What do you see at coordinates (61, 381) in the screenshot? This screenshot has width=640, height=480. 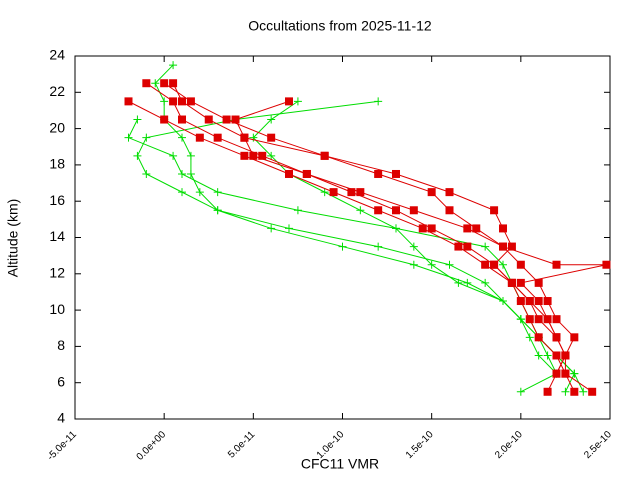 I see `y-tick-label: 6` at bounding box center [61, 381].